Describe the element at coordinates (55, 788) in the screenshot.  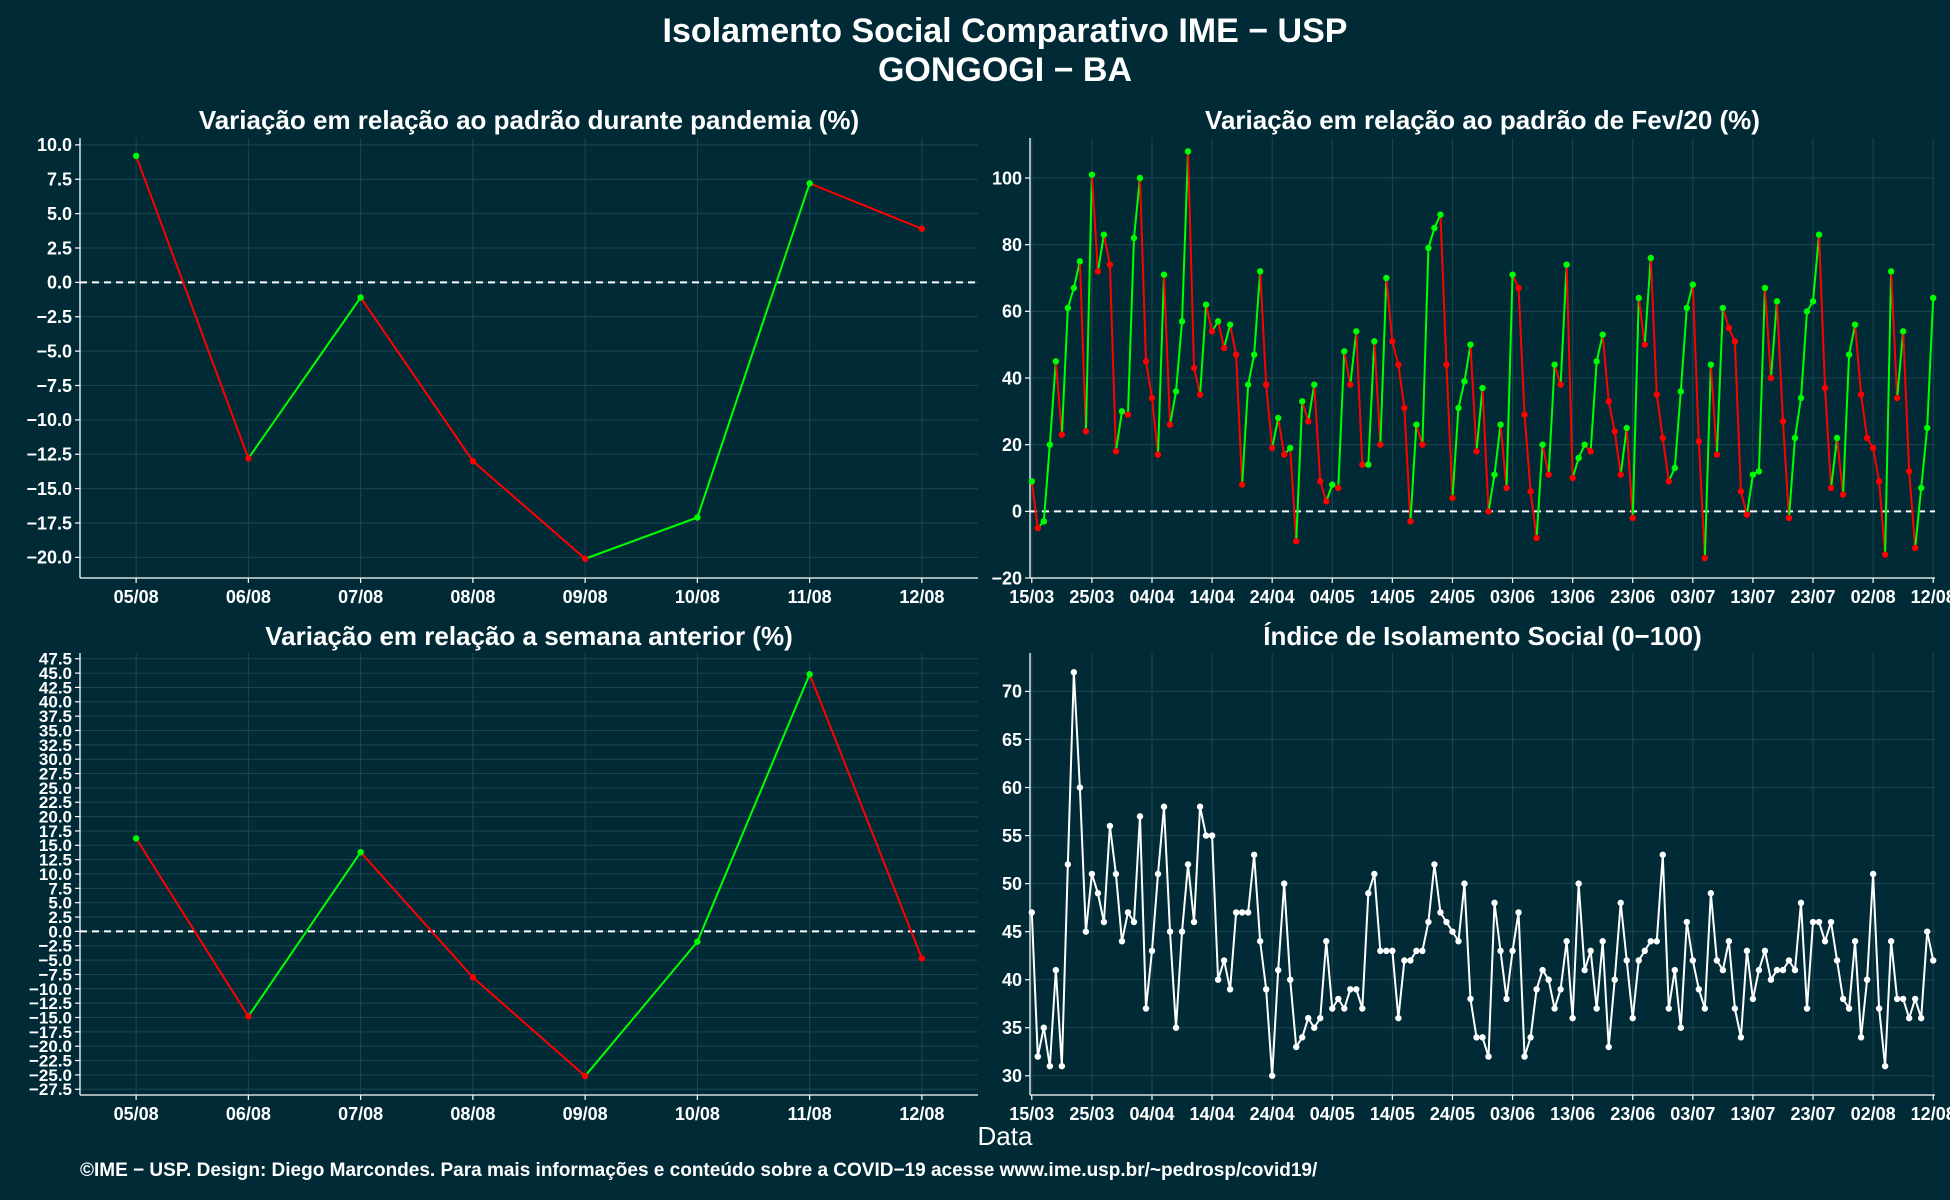
I see `y-tick-label: 25.0` at that location.